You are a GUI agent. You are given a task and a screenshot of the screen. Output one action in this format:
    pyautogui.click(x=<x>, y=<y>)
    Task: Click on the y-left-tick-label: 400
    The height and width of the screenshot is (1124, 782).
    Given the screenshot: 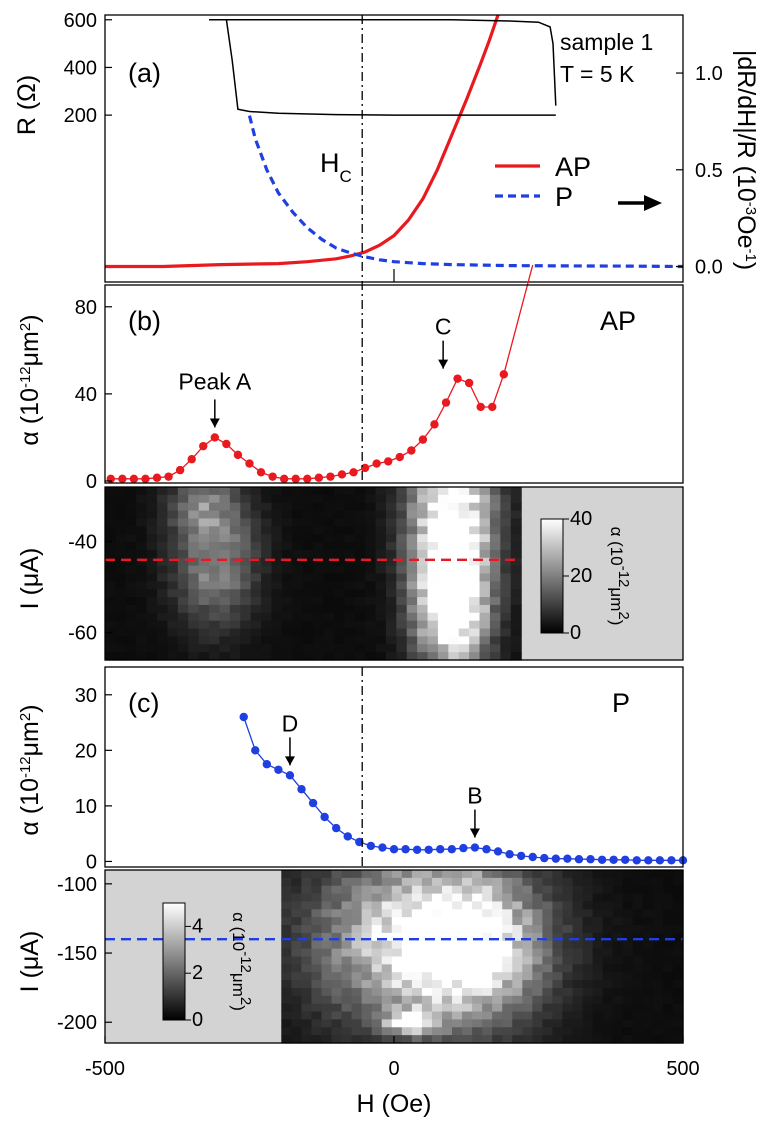 What is the action you would take?
    pyautogui.click(x=80, y=68)
    